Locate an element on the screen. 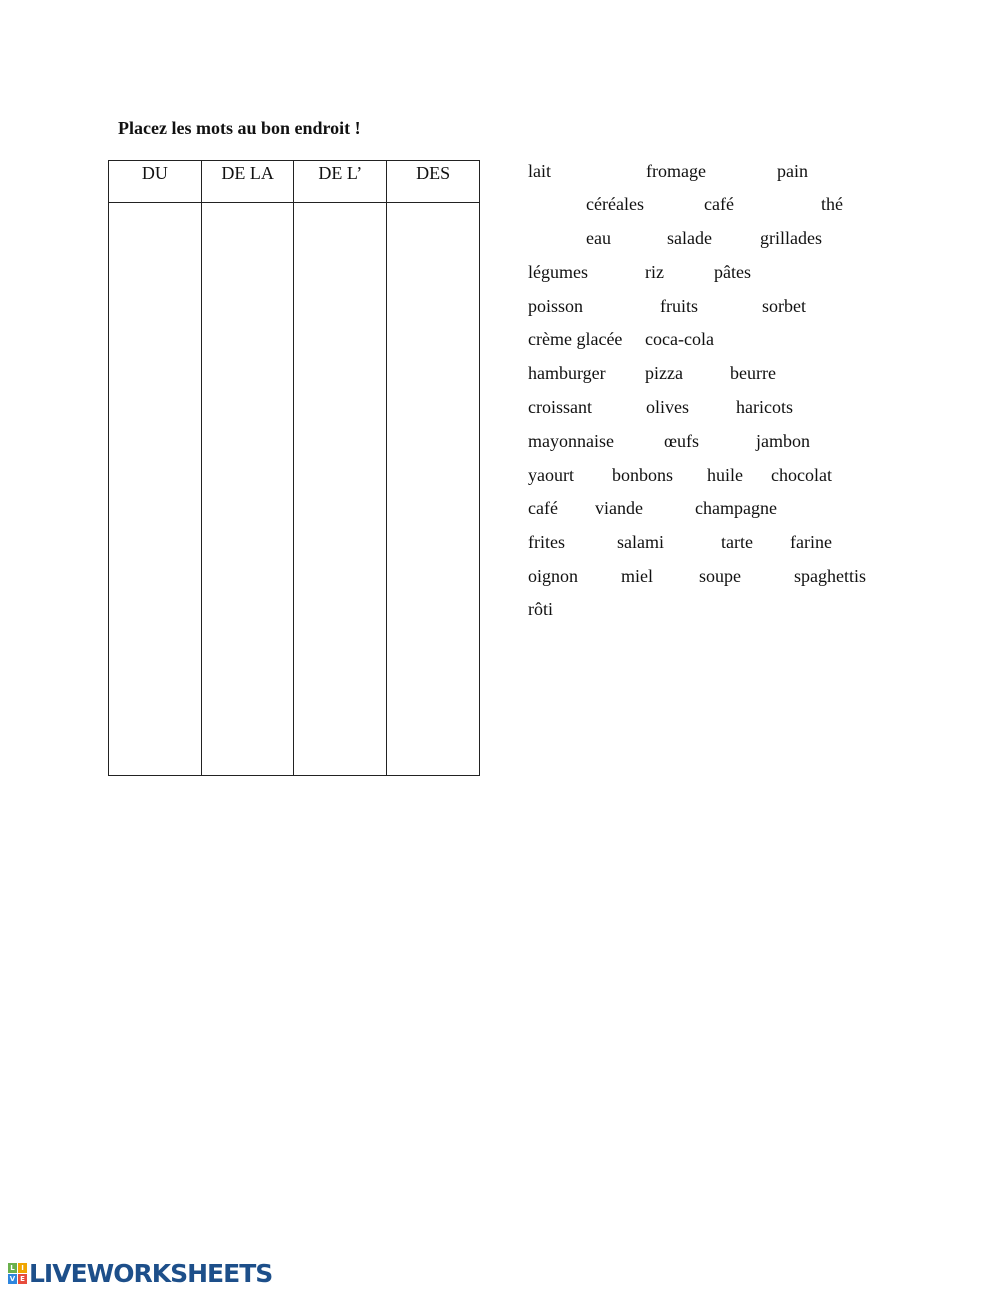 The height and width of the screenshot is (1291, 1000). draggable-word: salami is located at coordinates (640, 542).